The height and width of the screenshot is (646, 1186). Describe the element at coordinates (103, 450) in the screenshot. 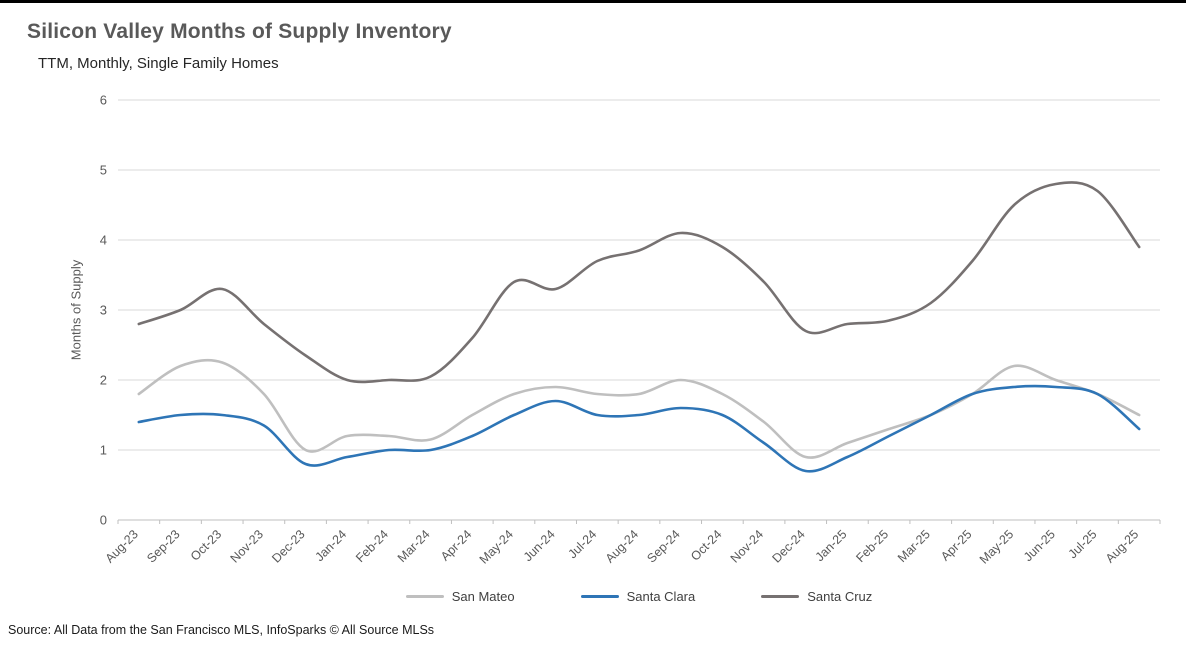

I see `y-tick-label: 1` at that location.